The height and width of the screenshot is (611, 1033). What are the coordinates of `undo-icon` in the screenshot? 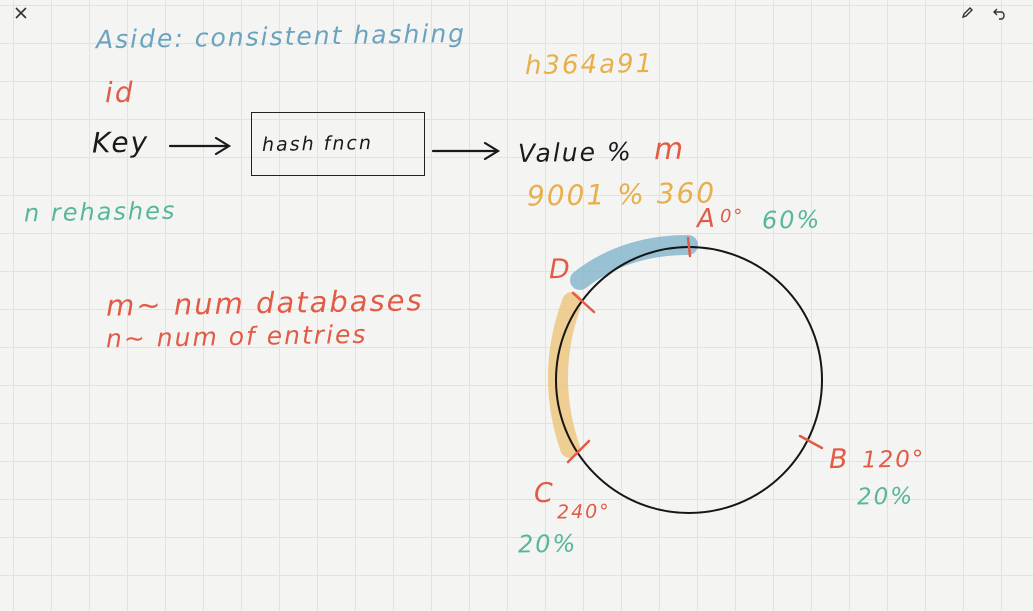 It's located at (1000, 13).